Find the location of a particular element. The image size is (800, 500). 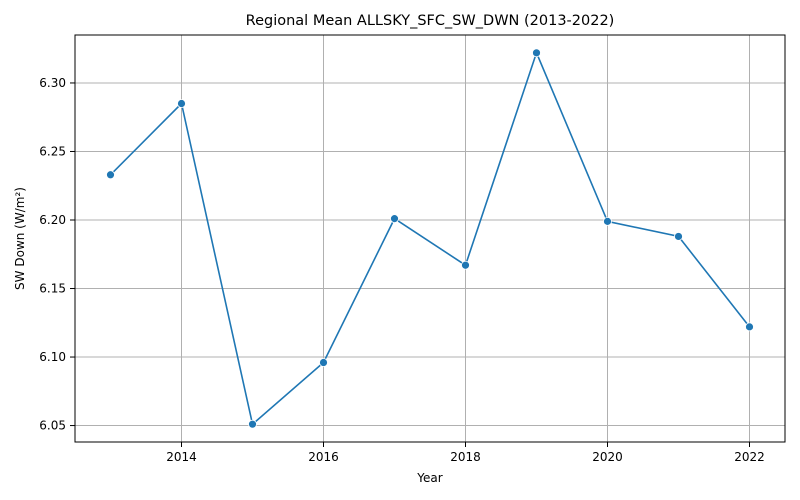

y-tick-label: 6.30 is located at coordinates (52, 83).